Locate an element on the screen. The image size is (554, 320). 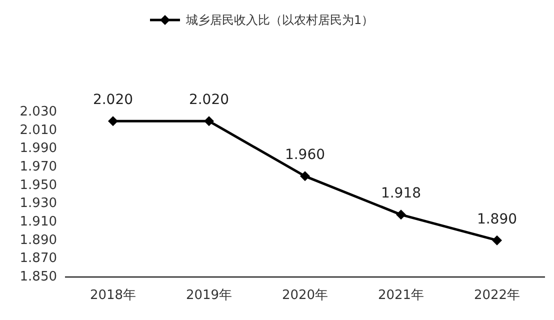
y-tick-label: 1.950 is located at coordinates (38, 185).